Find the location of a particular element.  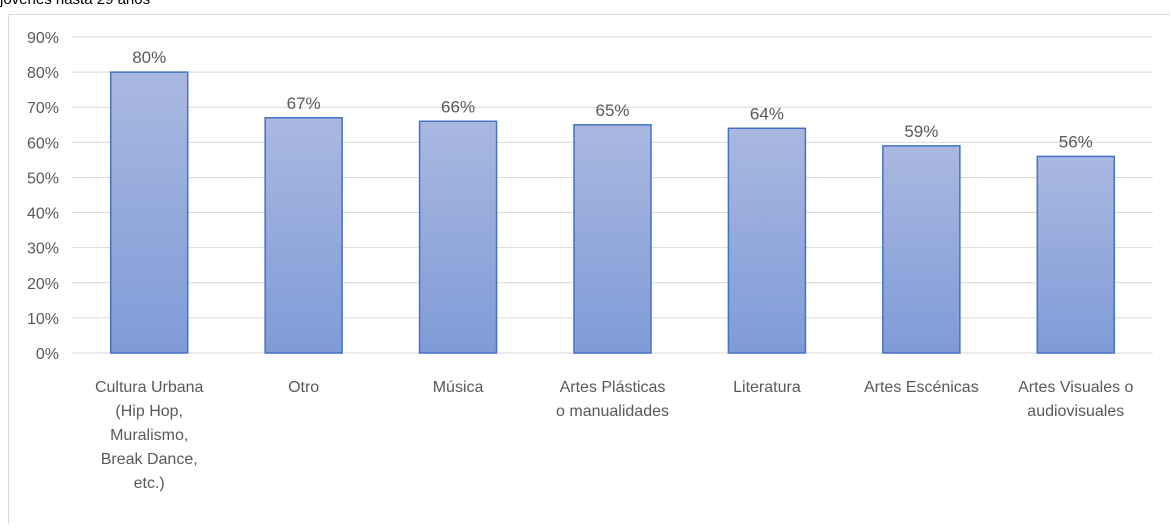

data-label: 80% is located at coordinates (149, 57).